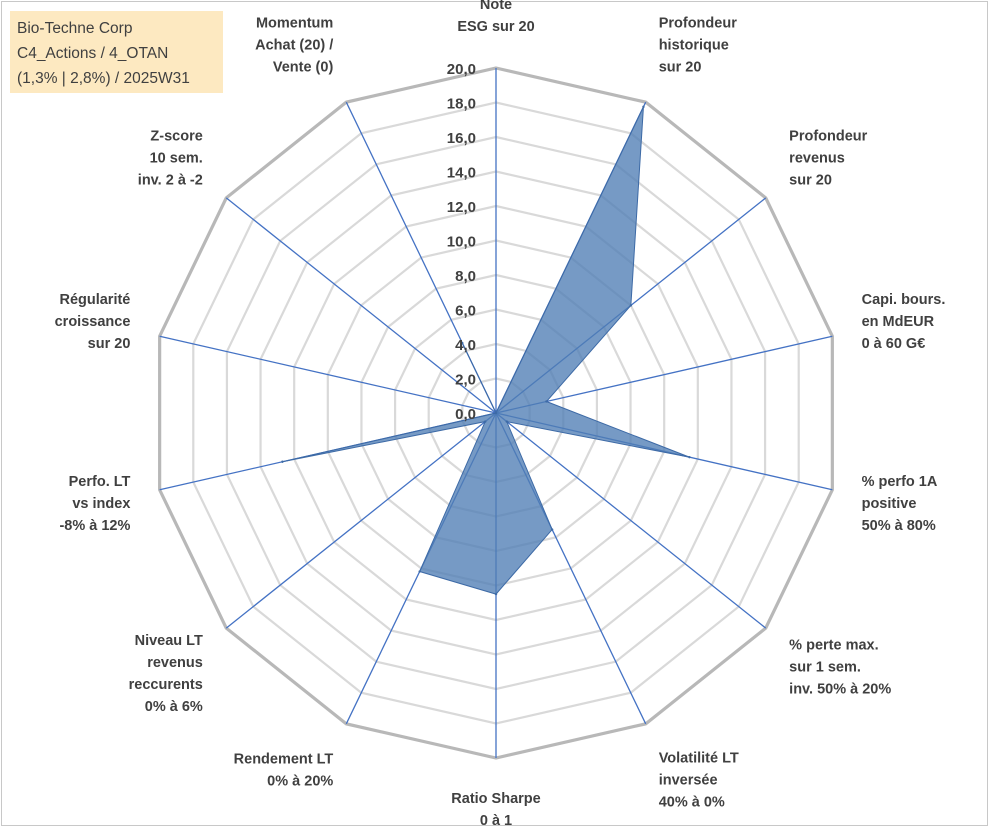 Image resolution: width=991 pixels, height=829 pixels. I want to click on axis-label: Momentum Achat (20) / Vente (0), so click(294, 45).